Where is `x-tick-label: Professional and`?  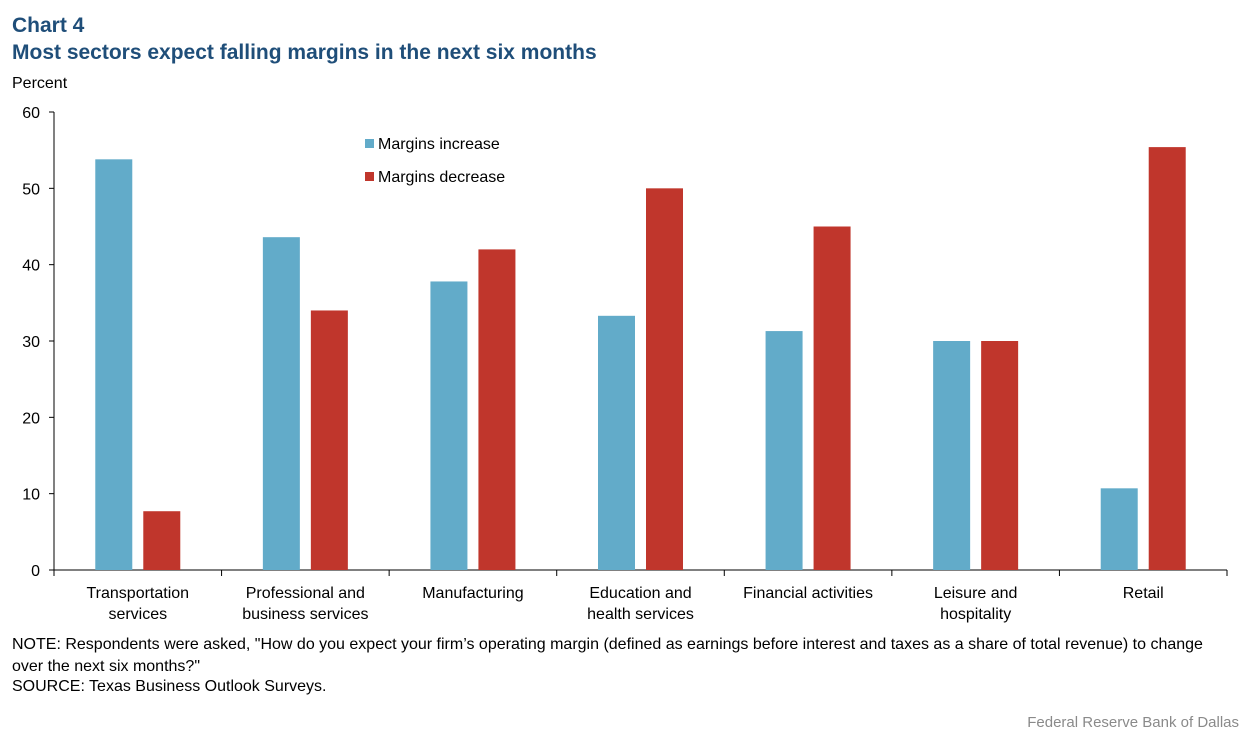 x-tick-label: Professional and is located at coordinates (305, 593).